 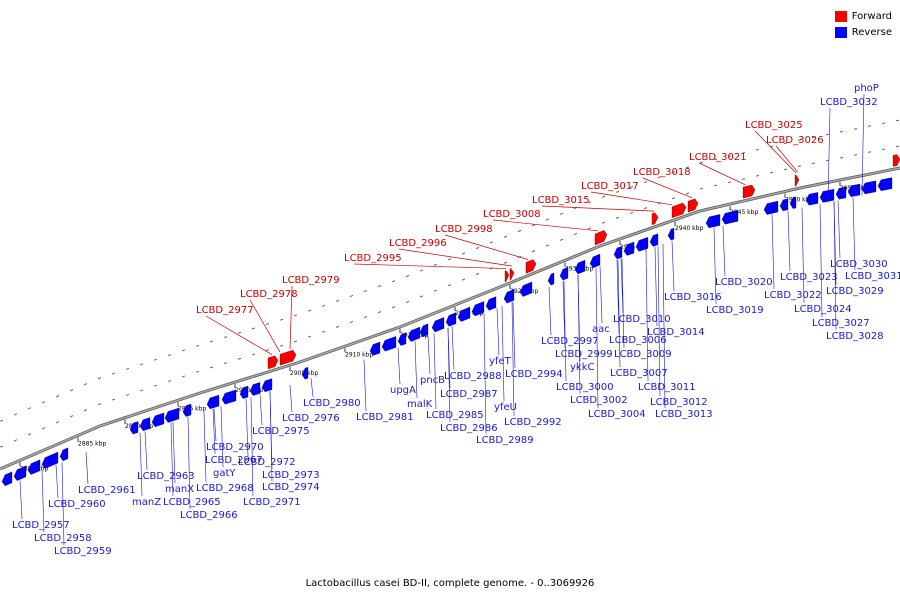 What do you see at coordinates (793, 295) in the screenshot?
I see `reverse-gene-label: LCBD_3022` at bounding box center [793, 295].